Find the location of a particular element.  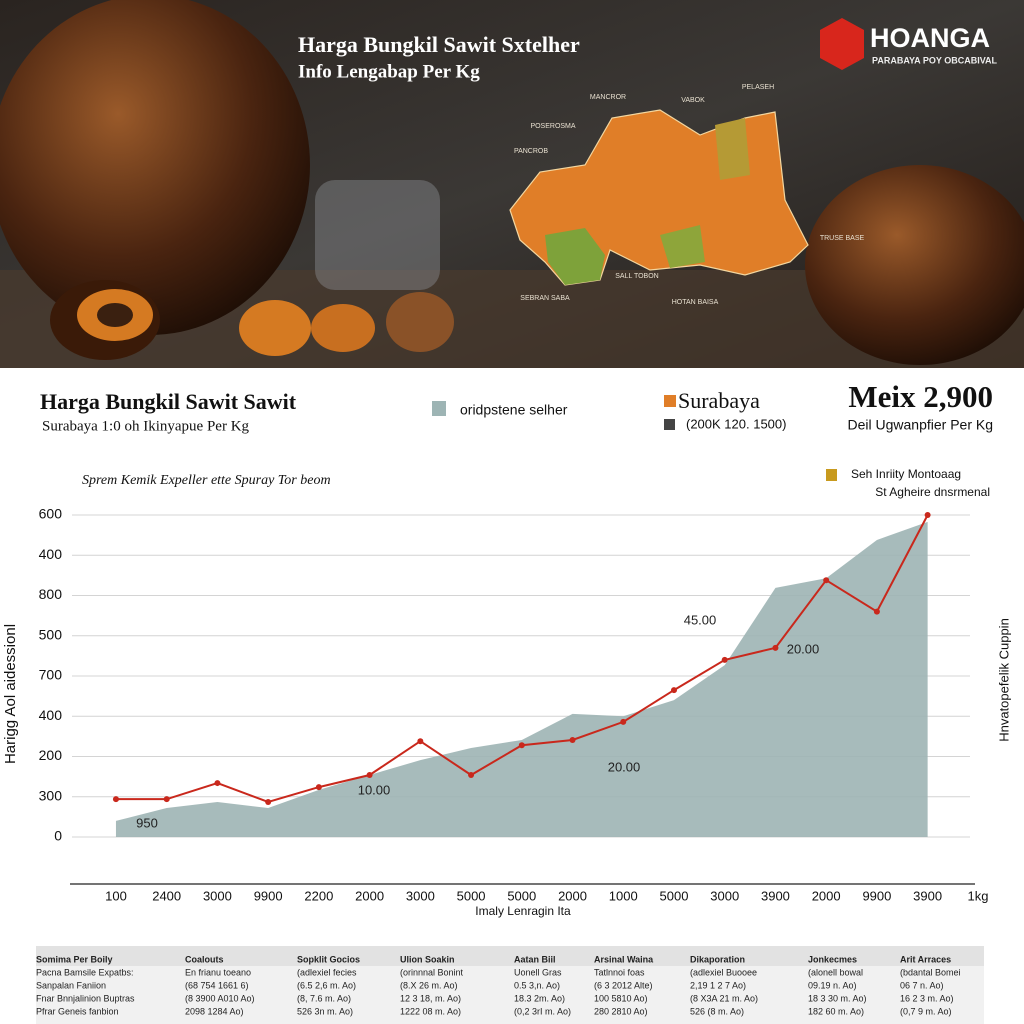

brand-logo is located at coordinates (842, 44).